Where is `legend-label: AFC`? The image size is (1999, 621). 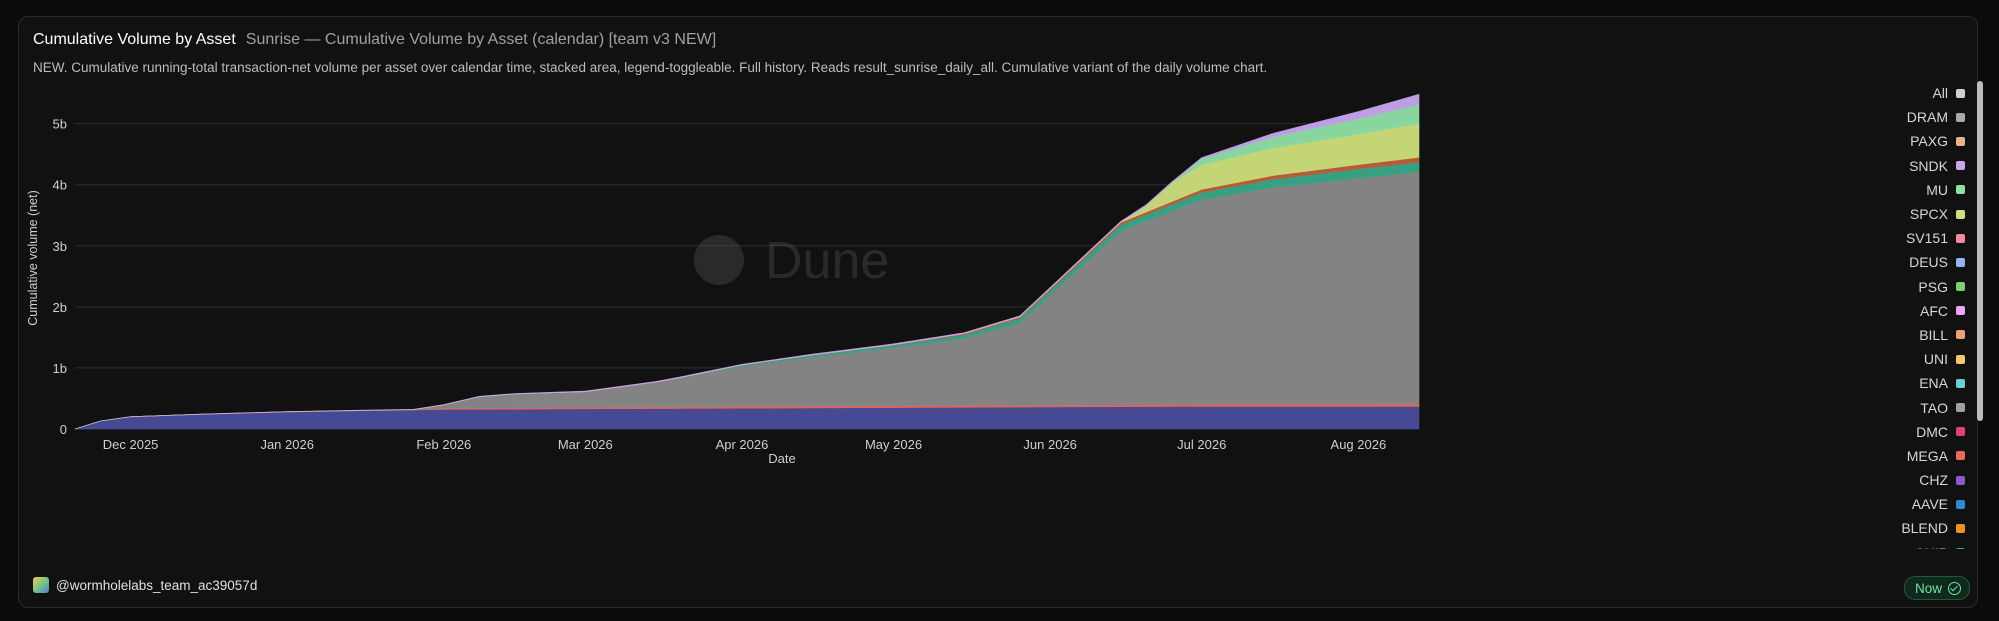 legend-label: AFC is located at coordinates (1934, 310).